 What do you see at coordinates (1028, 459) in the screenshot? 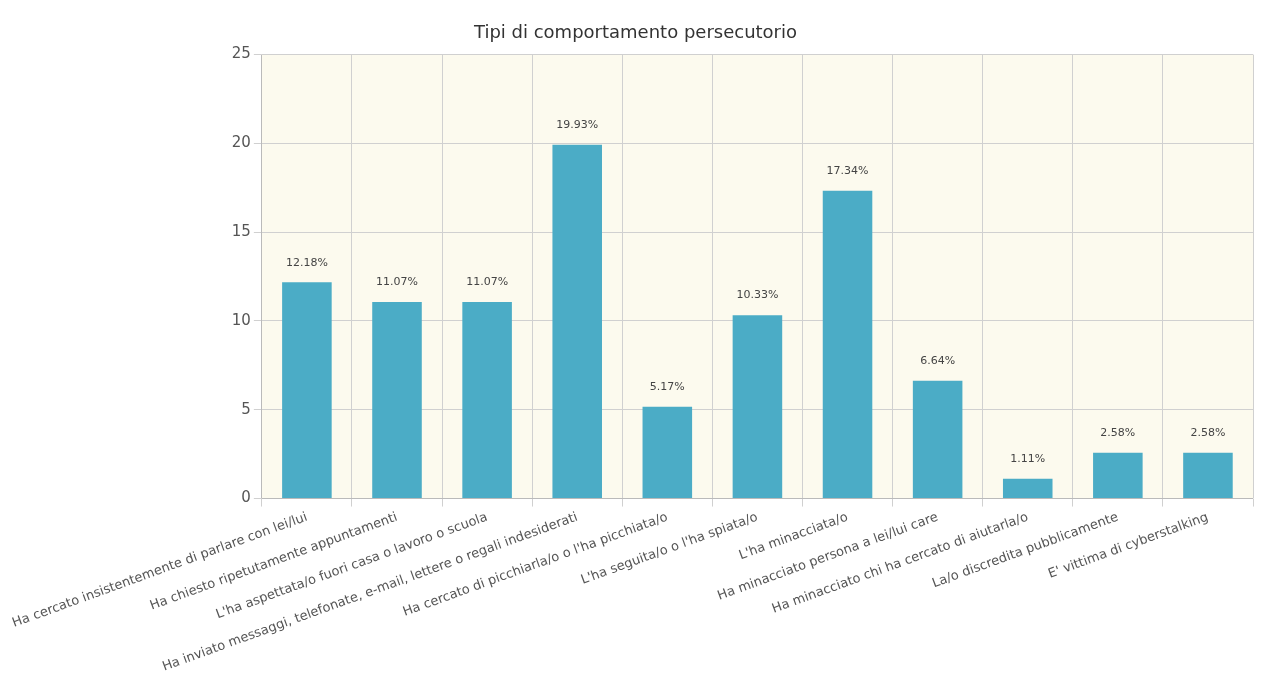
I see `data-label: 1.11%` at bounding box center [1028, 459].